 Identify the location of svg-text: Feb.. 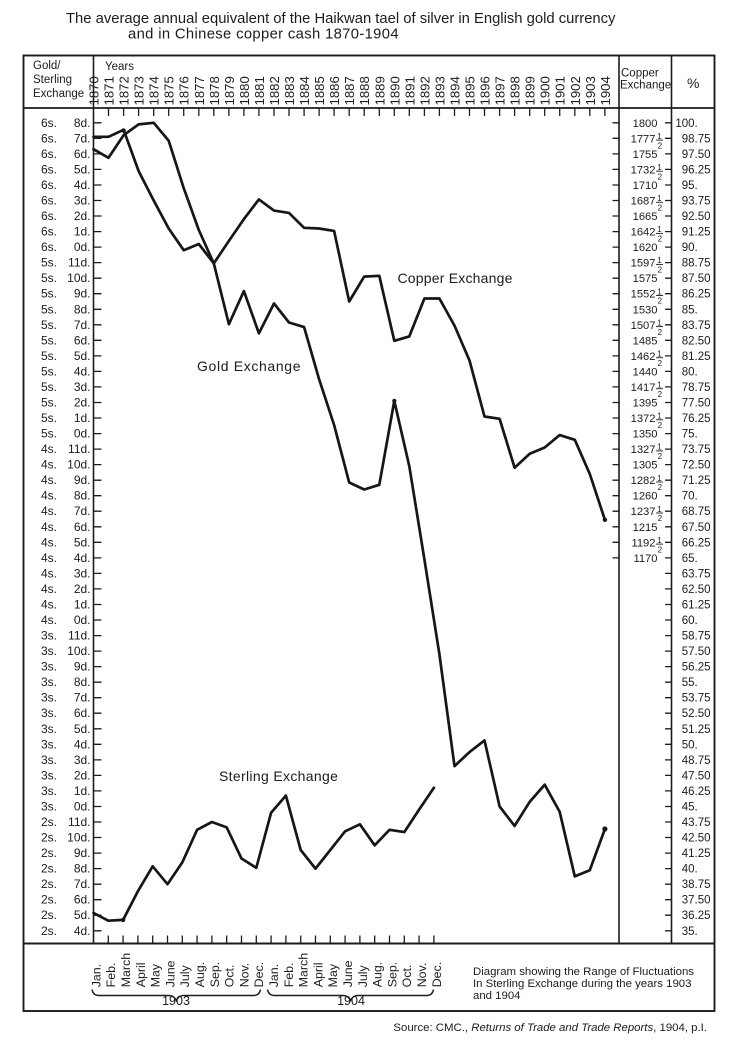
(111, 975).